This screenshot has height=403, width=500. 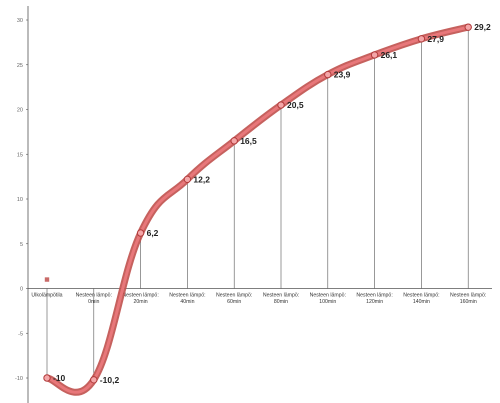 What do you see at coordinates (201, 179) in the screenshot?
I see `data-label: 12,2` at bounding box center [201, 179].